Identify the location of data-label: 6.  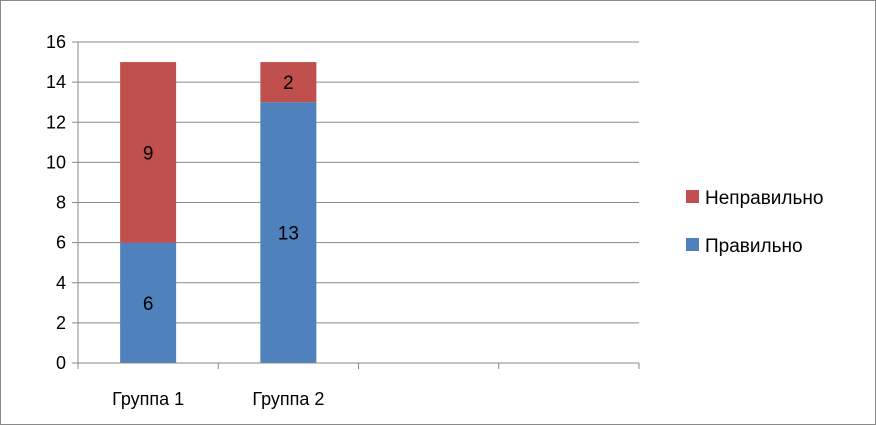
(148, 304).